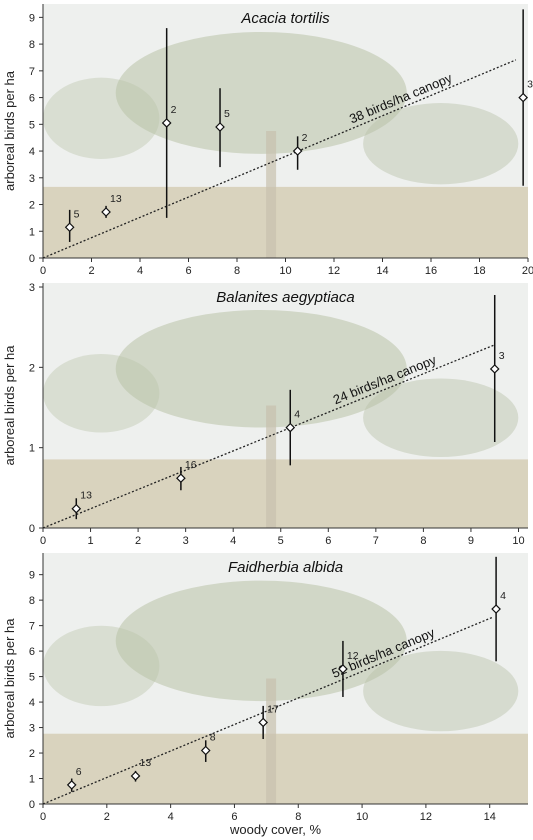 The height and width of the screenshot is (840, 533). Describe the element at coordinates (107, 817) in the screenshot. I see `x-tick-label: 2` at that location.